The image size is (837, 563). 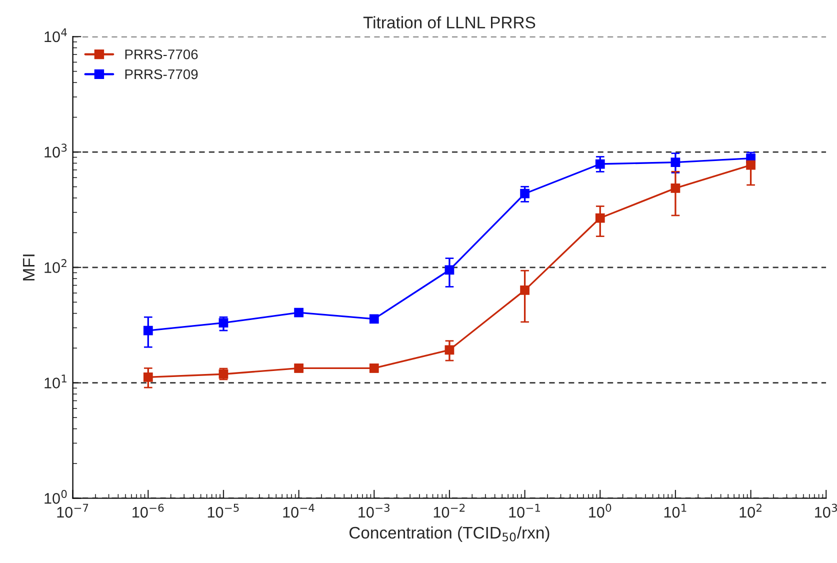 What do you see at coordinates (55, 497) in the screenshot?
I see `y-tick-label: 10$^{0}$` at bounding box center [55, 497].